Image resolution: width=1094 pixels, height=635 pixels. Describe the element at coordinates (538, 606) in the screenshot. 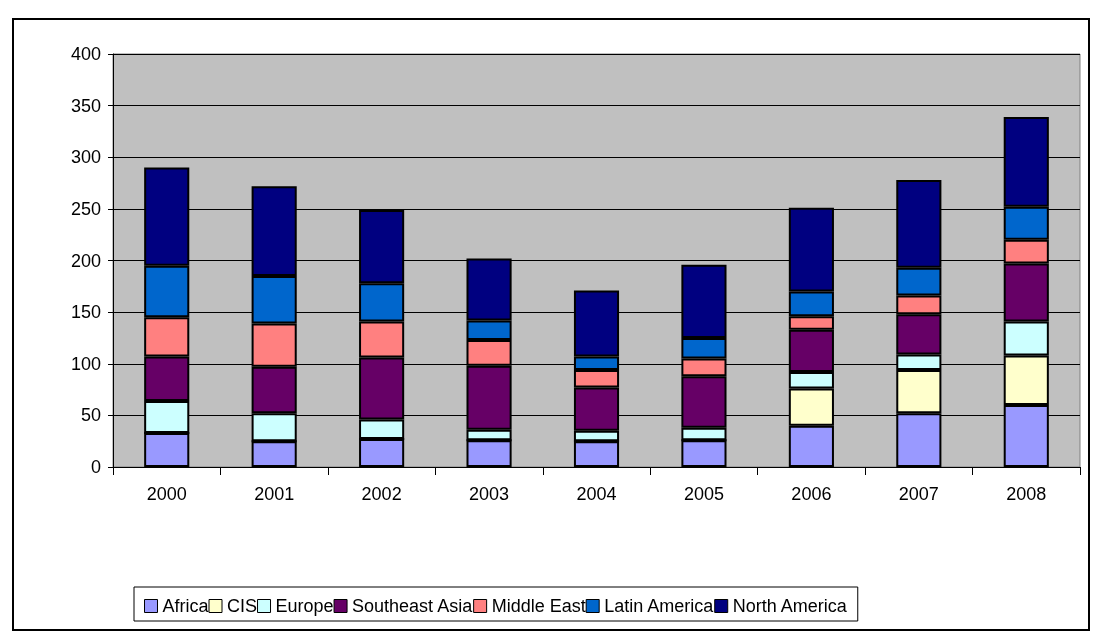

I see `legend-label: Middle East` at that location.